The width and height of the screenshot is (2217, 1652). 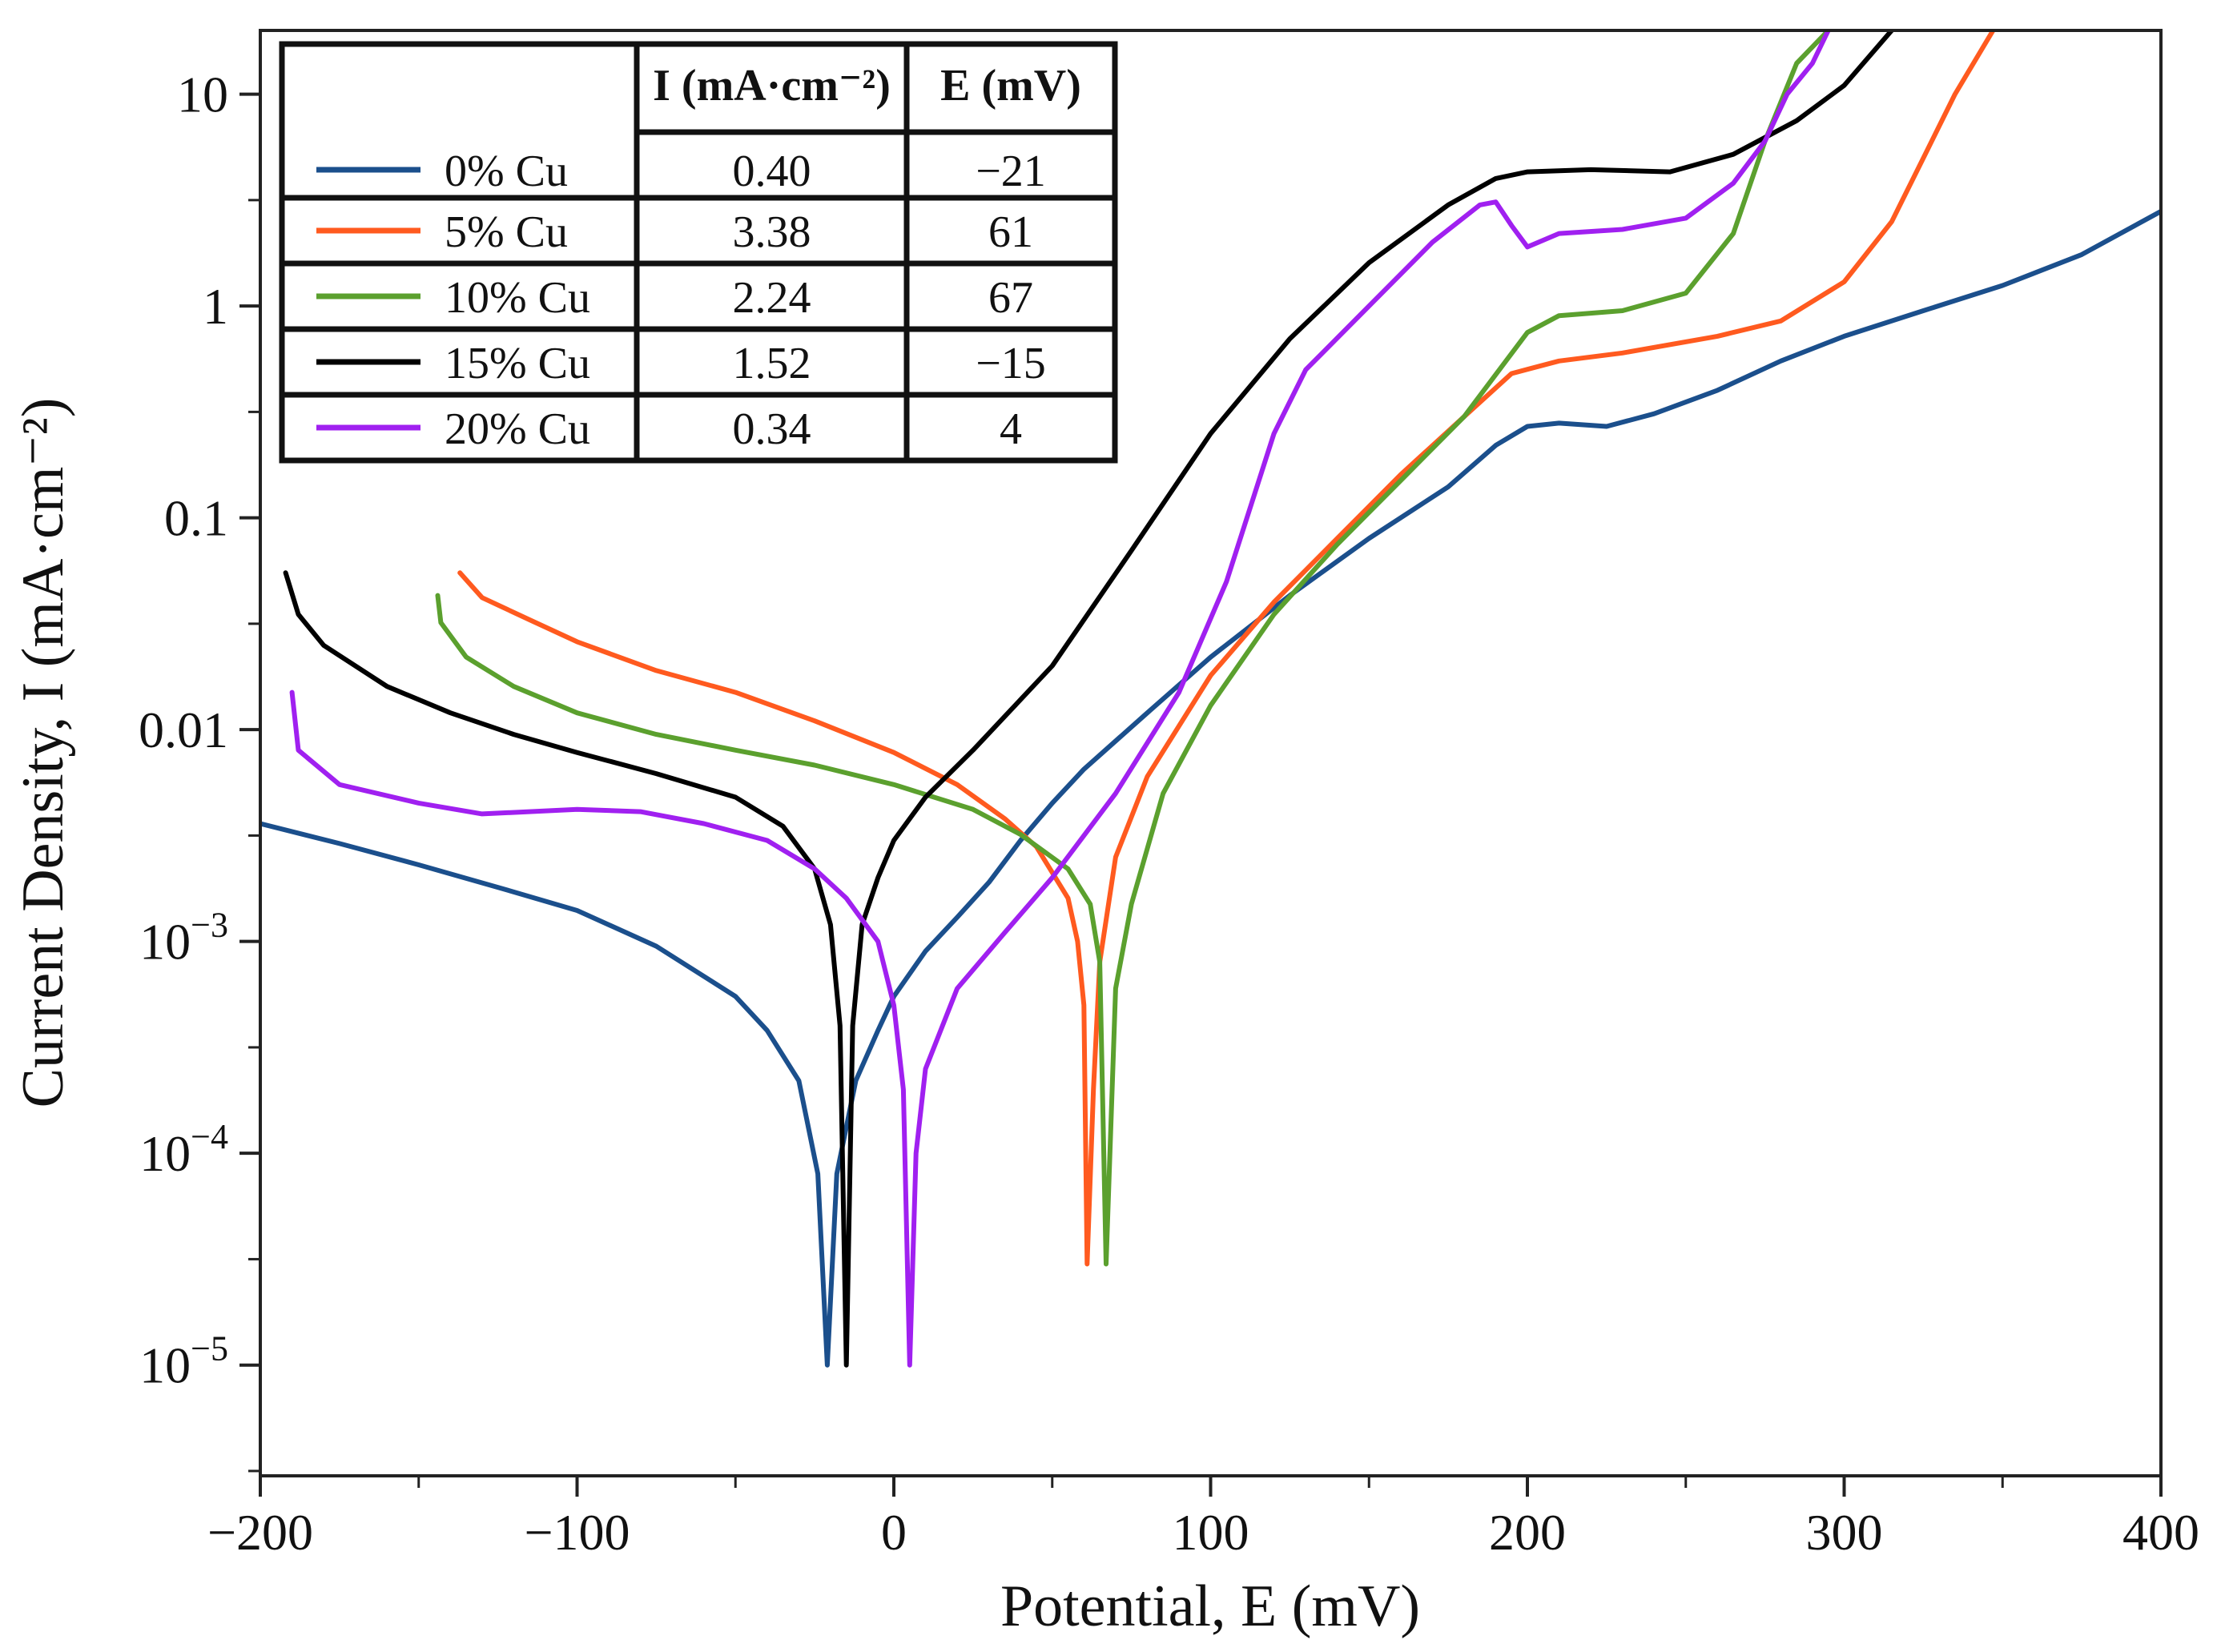 I want to click on y-tick-label: 0.1, so click(x=196, y=519).